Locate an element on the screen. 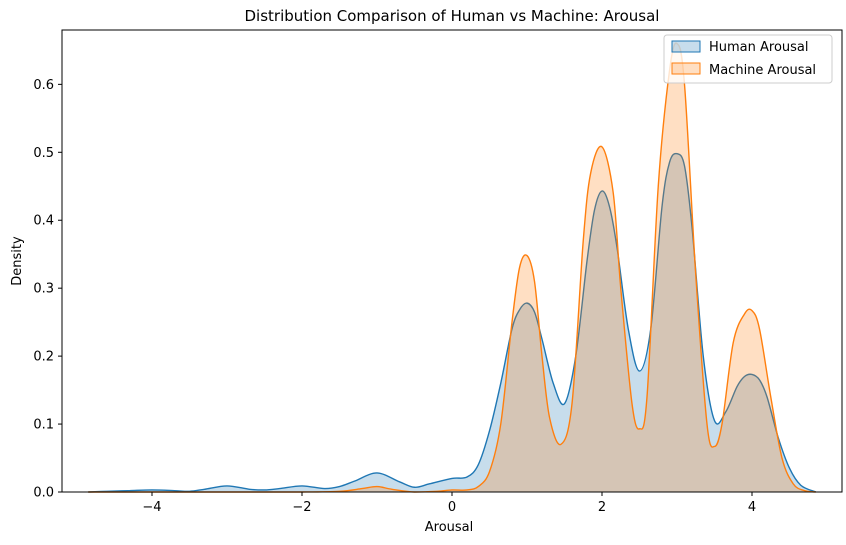 The image size is (846, 545). legend-swatch-machine is located at coordinates (686, 68).